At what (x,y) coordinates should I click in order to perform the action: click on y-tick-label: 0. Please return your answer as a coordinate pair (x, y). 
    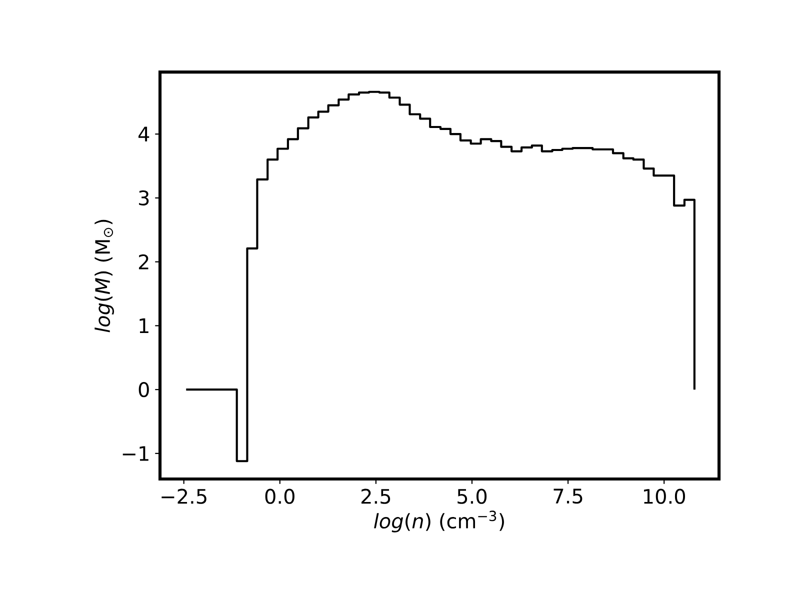
    Looking at the image, I should click on (143, 390).